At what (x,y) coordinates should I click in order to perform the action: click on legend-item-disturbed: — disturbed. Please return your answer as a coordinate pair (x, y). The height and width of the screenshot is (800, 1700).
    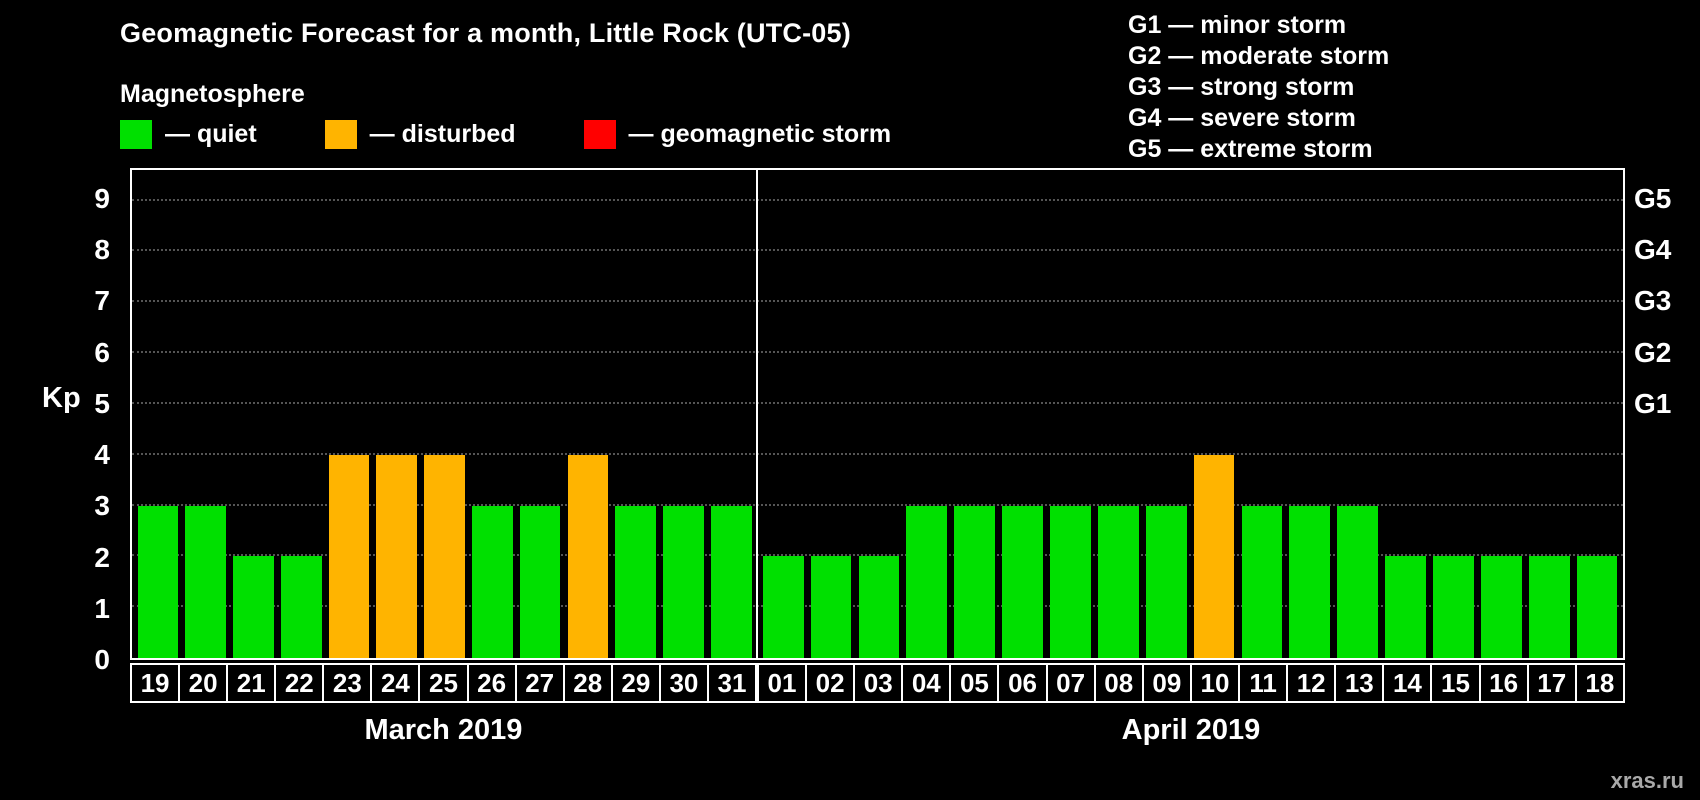
    Looking at the image, I should click on (420, 134).